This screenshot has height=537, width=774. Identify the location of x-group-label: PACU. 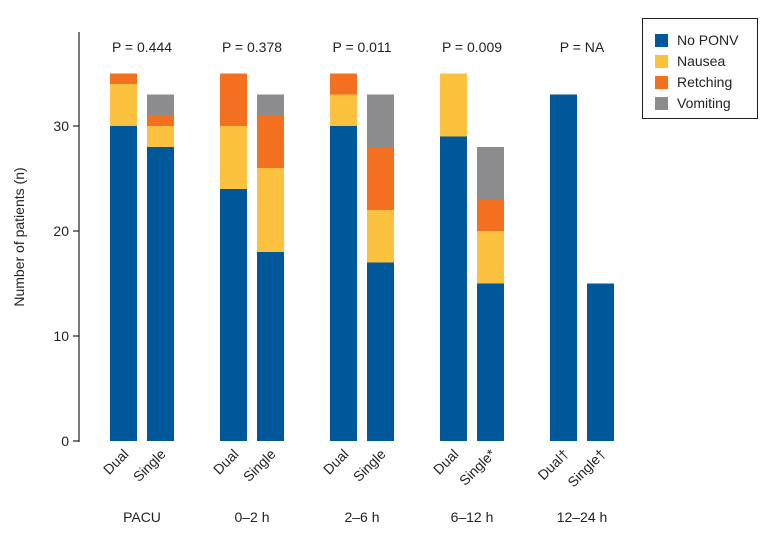
(142, 517).